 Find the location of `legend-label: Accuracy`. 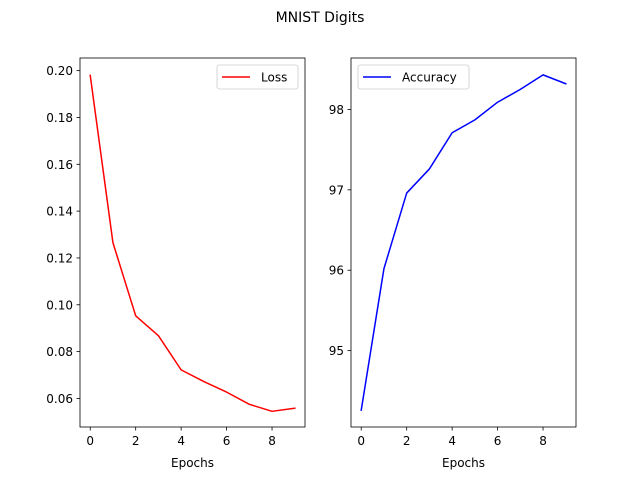

legend-label: Accuracy is located at coordinates (429, 78).